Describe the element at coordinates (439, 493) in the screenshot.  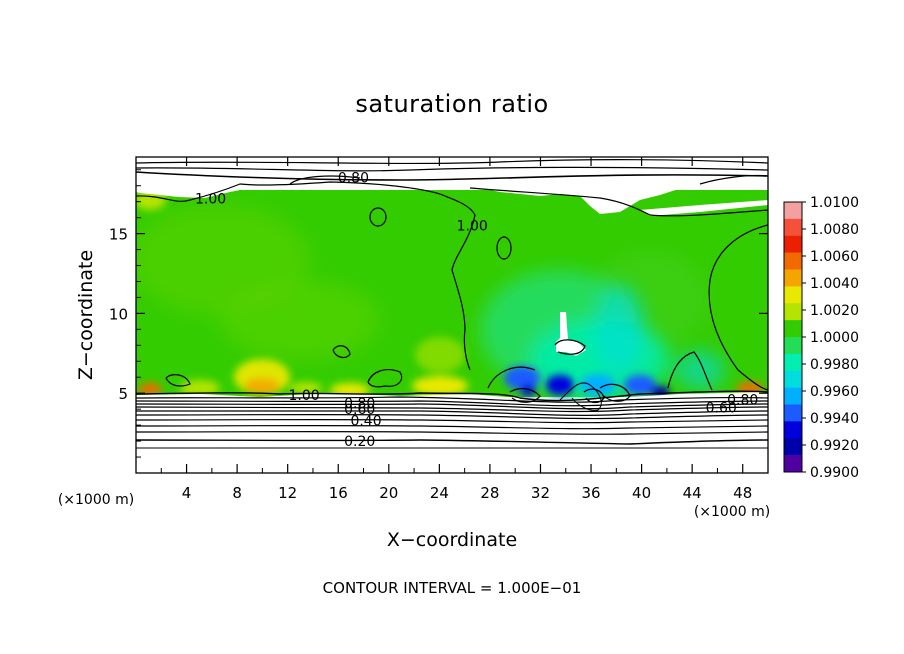
I see `x-tick-label: 24` at that location.